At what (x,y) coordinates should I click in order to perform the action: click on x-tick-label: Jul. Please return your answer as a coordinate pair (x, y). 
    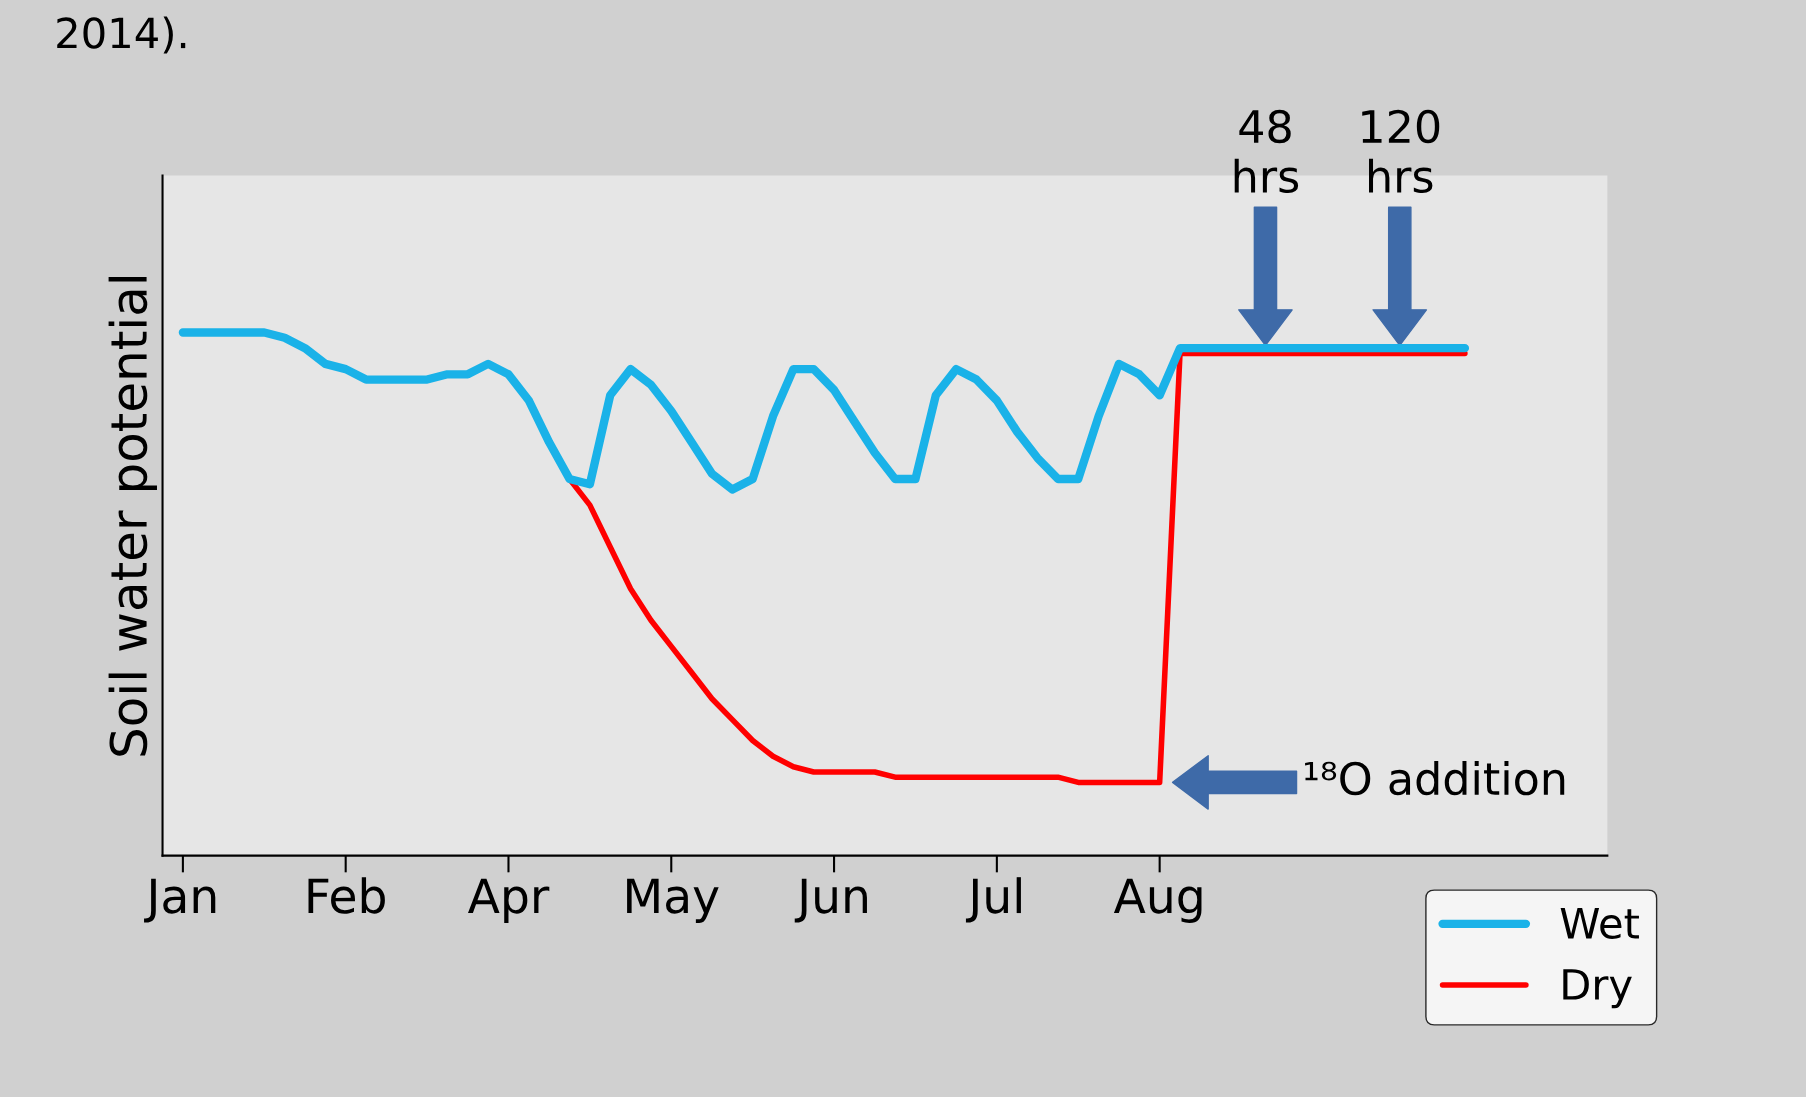
    Looking at the image, I should click on (993, 900).